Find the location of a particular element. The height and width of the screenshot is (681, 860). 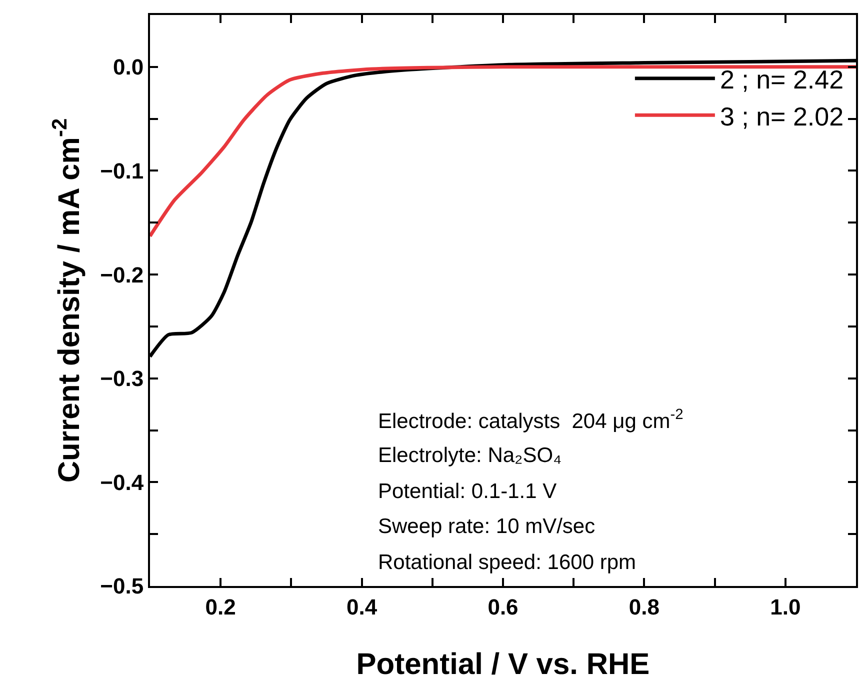

x-tick-label: 0.6 is located at coordinates (503, 607).